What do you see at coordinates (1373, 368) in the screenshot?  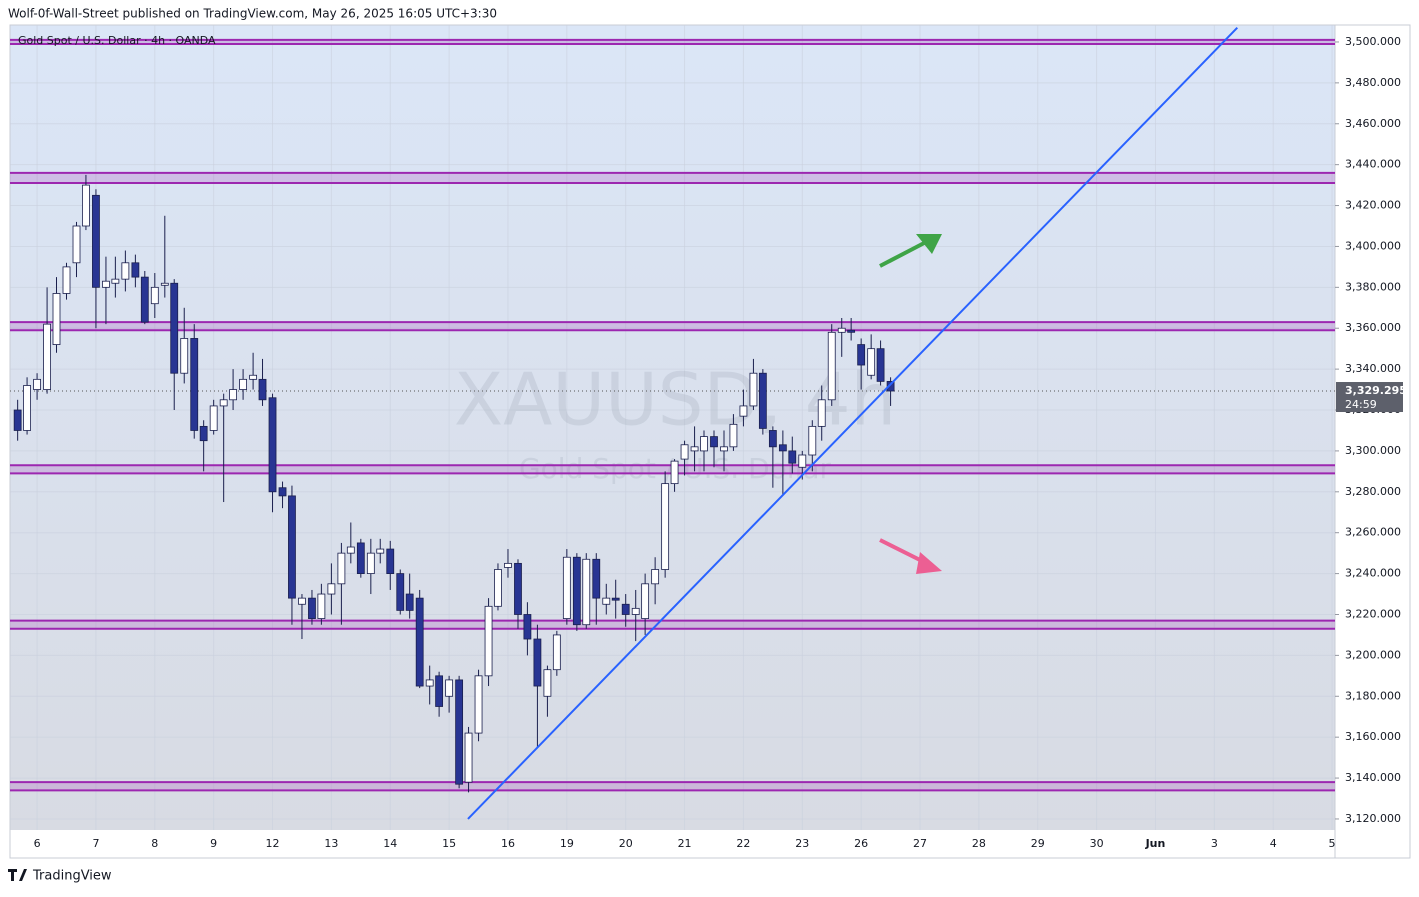 I see `y-tick-label: 3,340.000` at bounding box center [1373, 368].